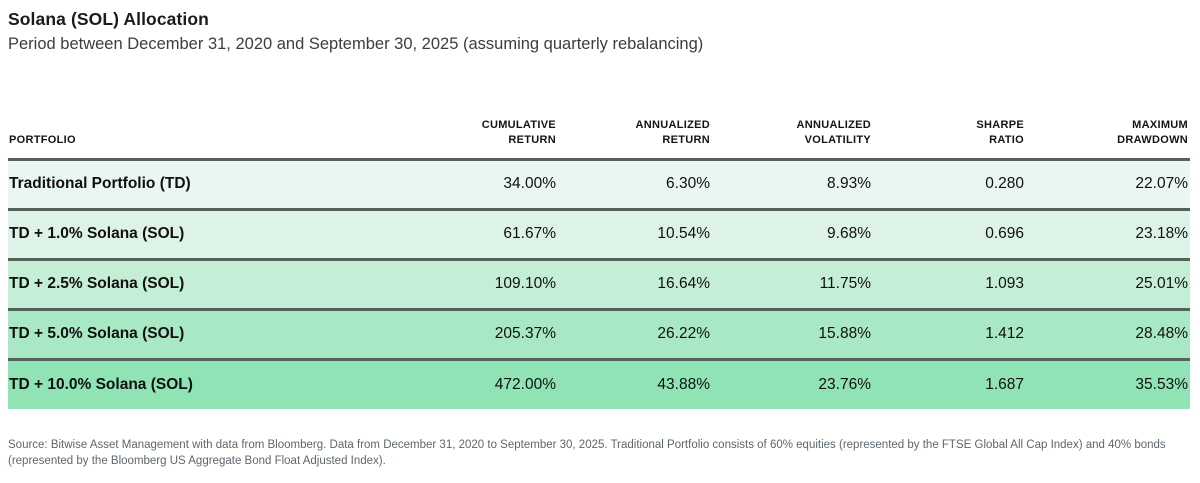  Describe the element at coordinates (203, 138) in the screenshot. I see `column-header-portfolio: PORTFOLIO` at that location.